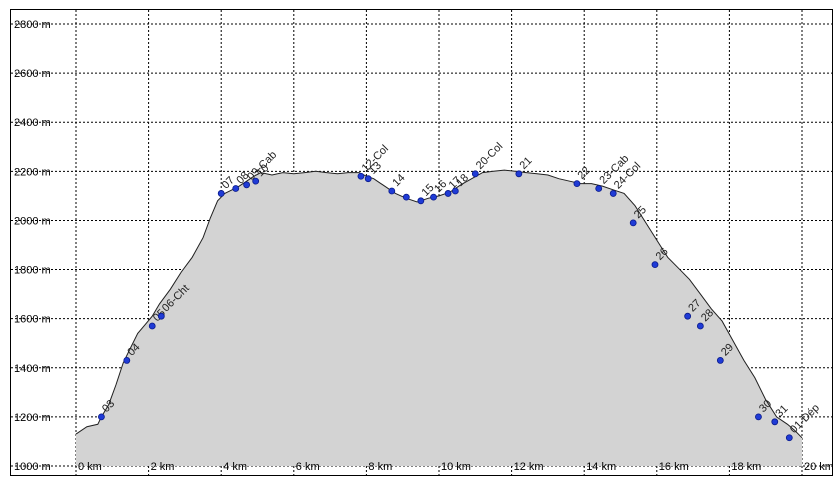 The image size is (833, 481). What do you see at coordinates (32, 74) in the screenshot?
I see `y-tick-label: 2600 m` at bounding box center [32, 74].